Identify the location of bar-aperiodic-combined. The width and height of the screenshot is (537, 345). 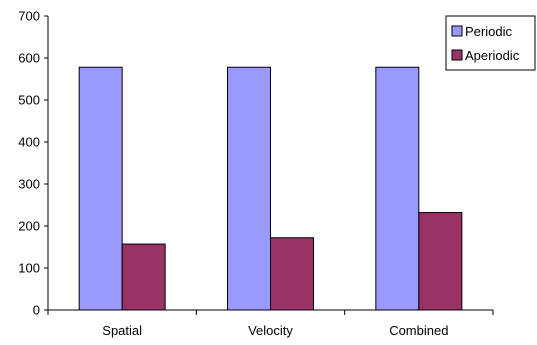
(440, 261).